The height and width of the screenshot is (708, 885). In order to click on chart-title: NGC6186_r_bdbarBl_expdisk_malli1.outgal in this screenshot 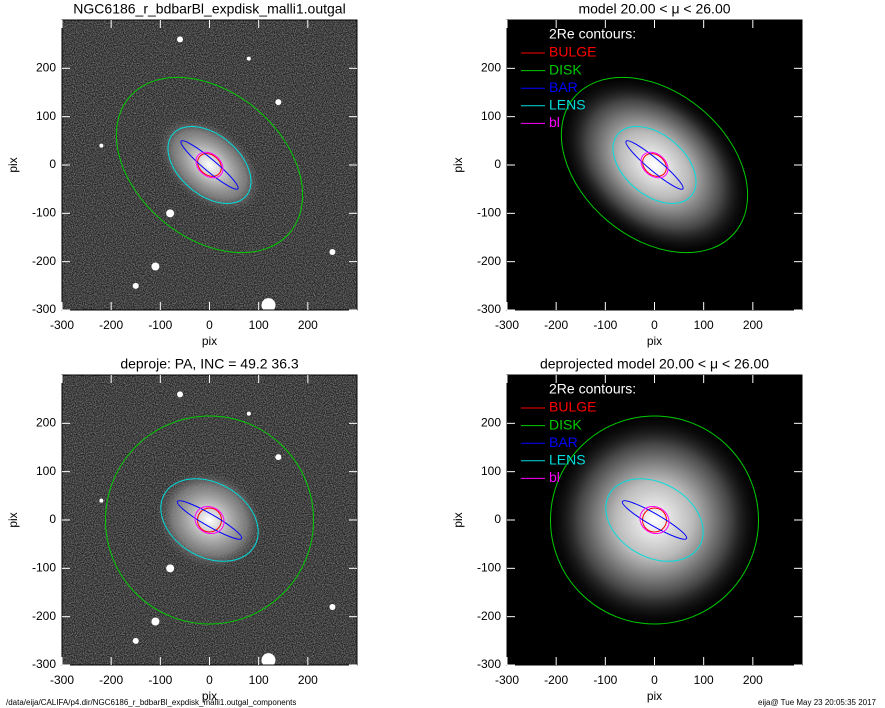, I will do `click(209, 9)`.